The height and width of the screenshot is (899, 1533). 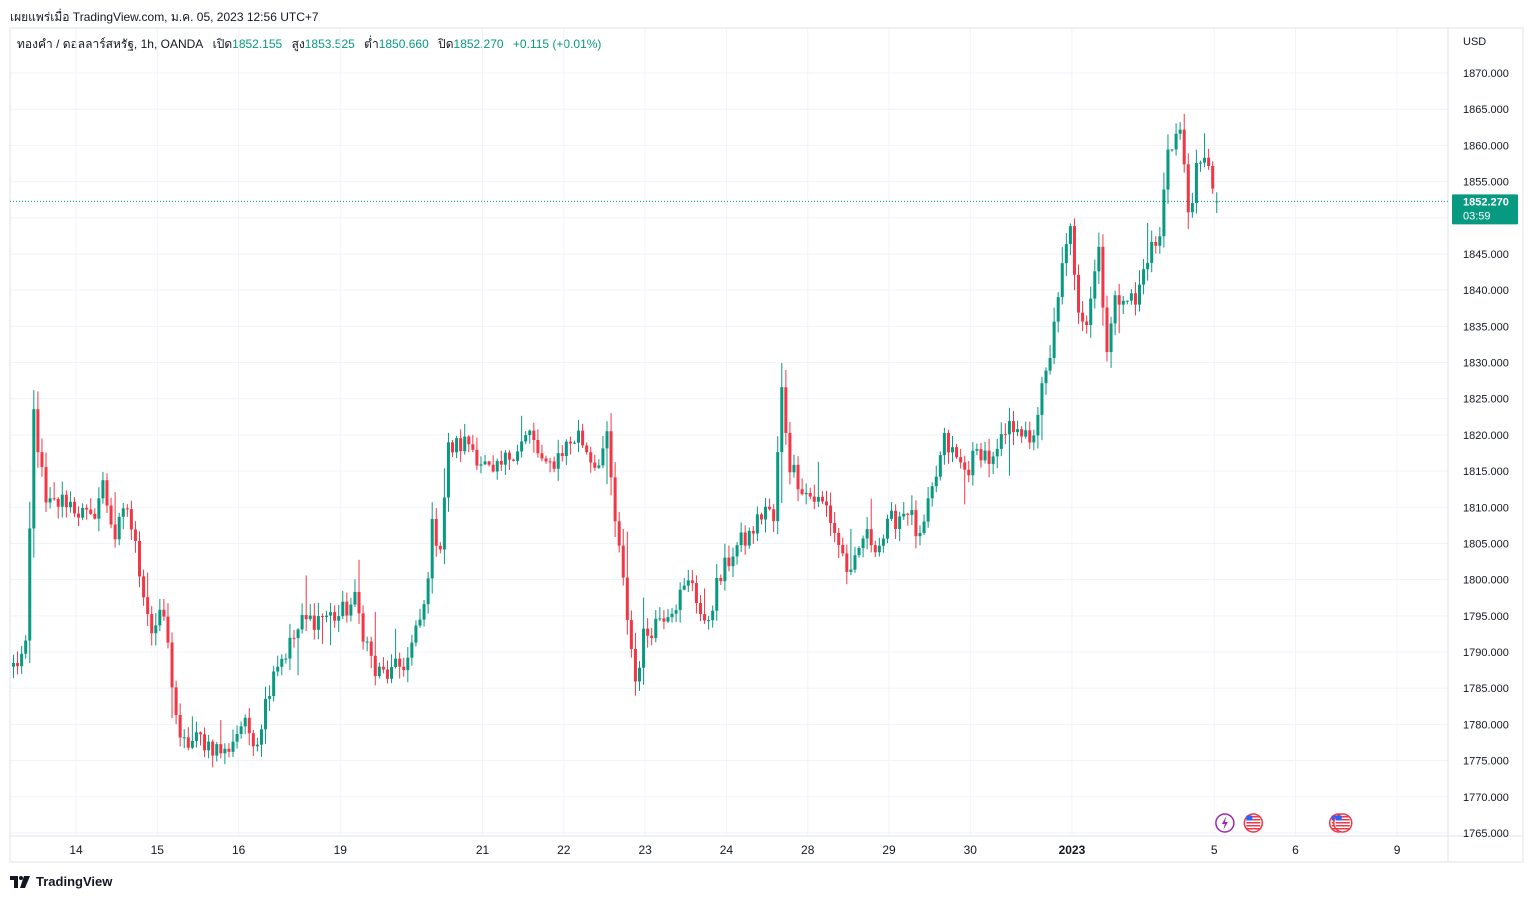 I want to click on last-price-tag: 1852.270 03:59, so click(x=1485, y=209).